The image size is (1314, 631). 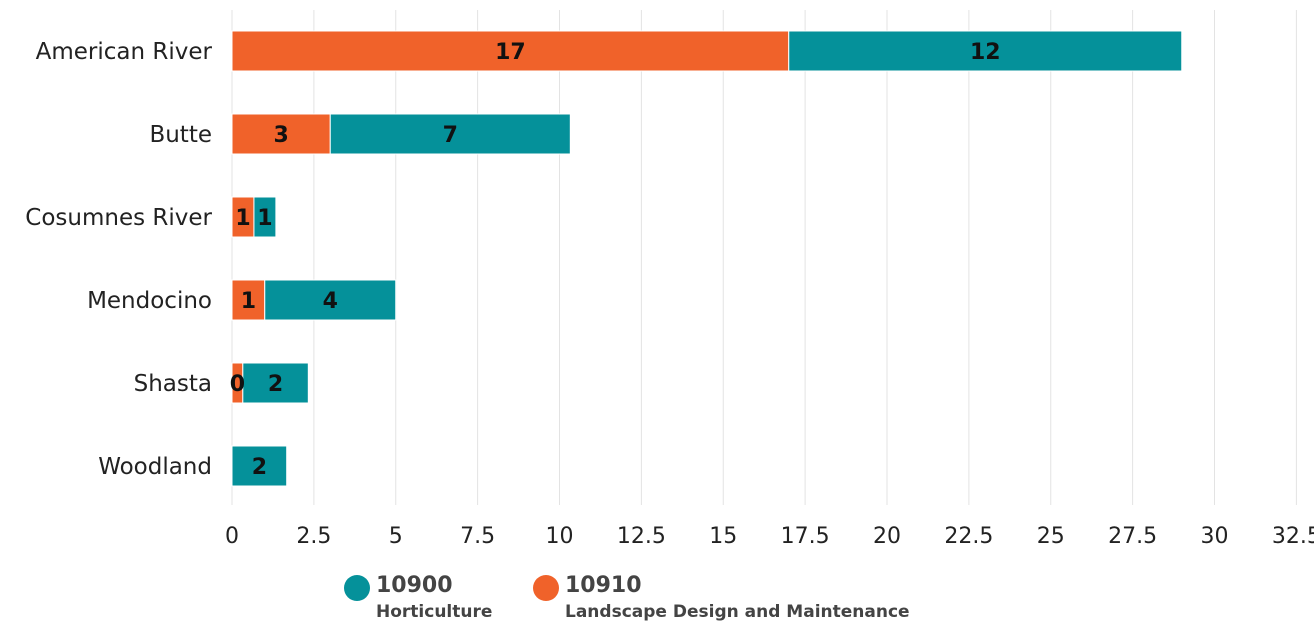 I want to click on x-tick-label: 32.5, so click(x=1293, y=536).